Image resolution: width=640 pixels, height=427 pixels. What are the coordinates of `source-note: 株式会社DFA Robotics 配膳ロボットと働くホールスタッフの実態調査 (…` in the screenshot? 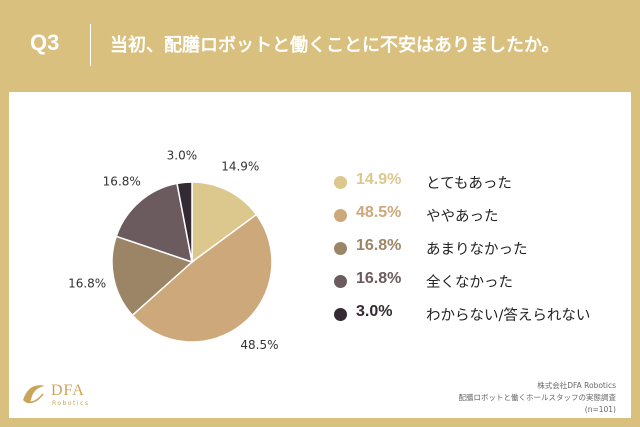 It's located at (538, 398).